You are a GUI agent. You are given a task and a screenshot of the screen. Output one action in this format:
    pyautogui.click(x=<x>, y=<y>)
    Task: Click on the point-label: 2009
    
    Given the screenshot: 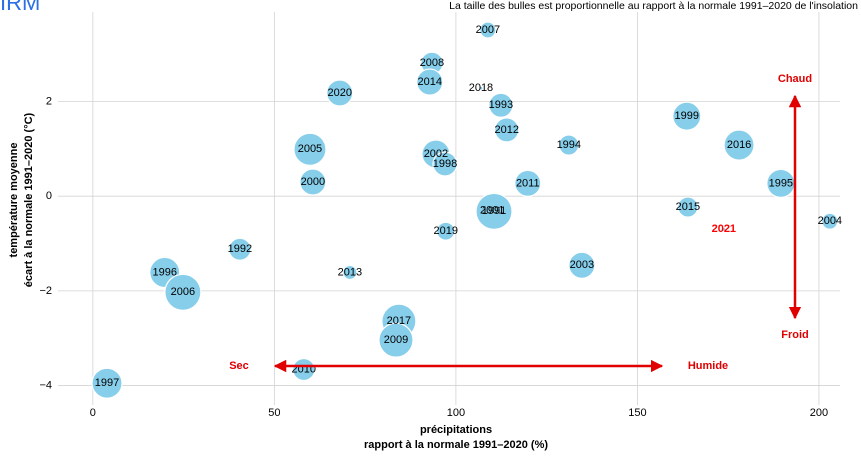 What is the action you would take?
    pyautogui.click(x=396, y=340)
    